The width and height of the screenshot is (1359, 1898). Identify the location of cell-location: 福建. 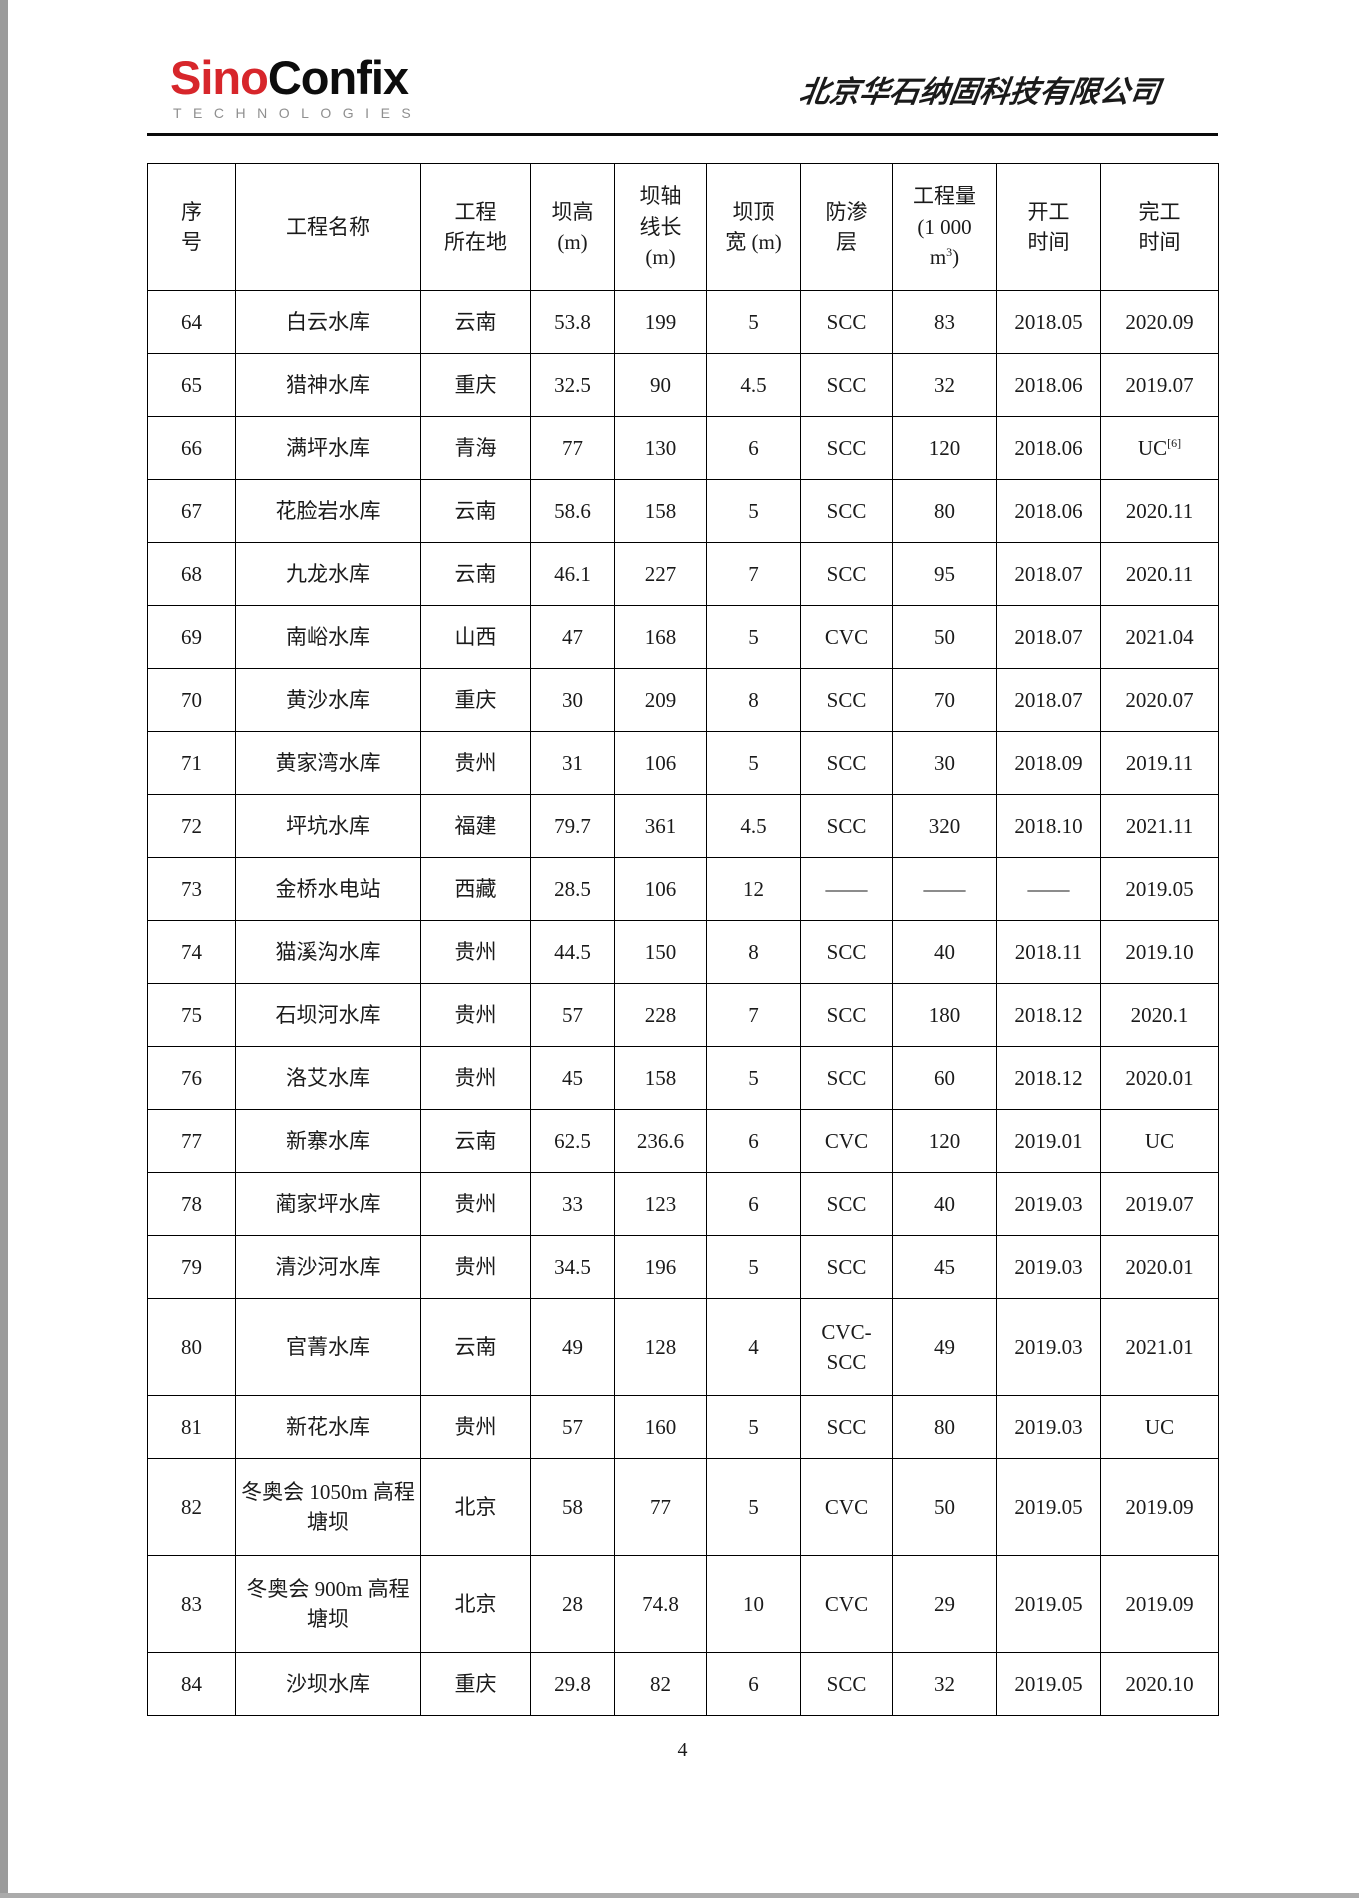
(475, 826).